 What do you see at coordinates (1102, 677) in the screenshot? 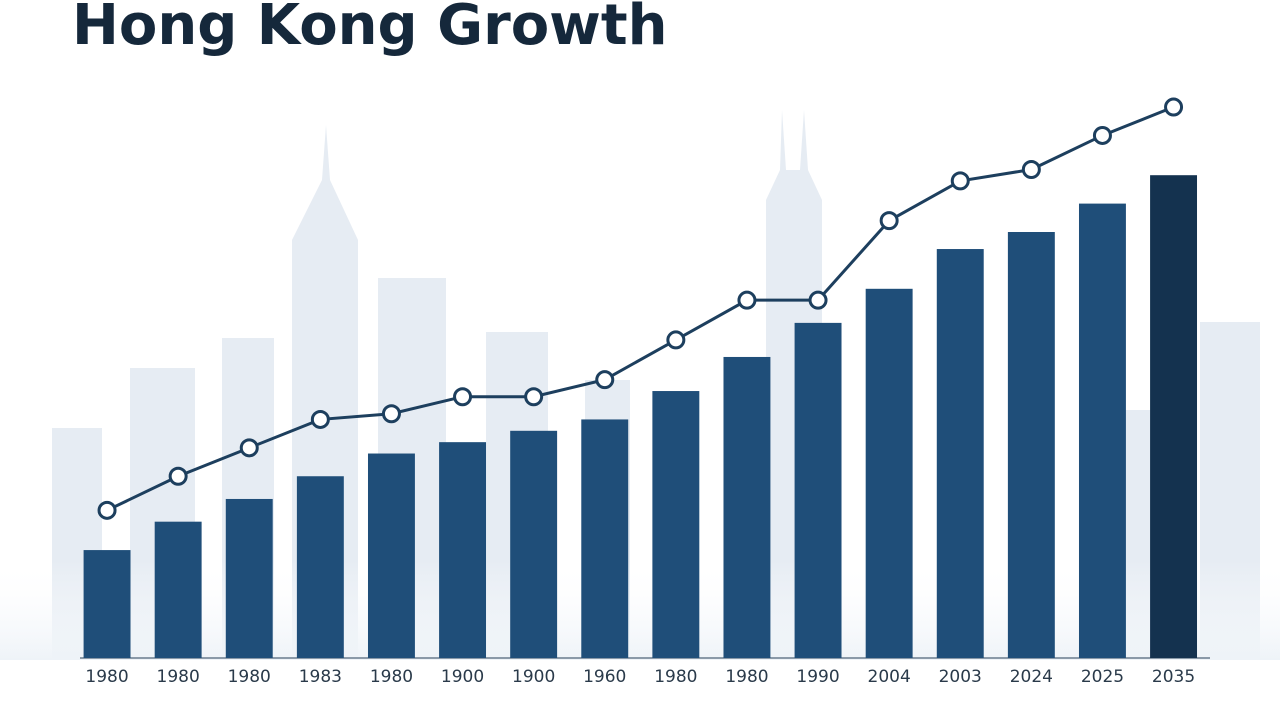
I see `x-tick-label: 2025` at bounding box center [1102, 677].